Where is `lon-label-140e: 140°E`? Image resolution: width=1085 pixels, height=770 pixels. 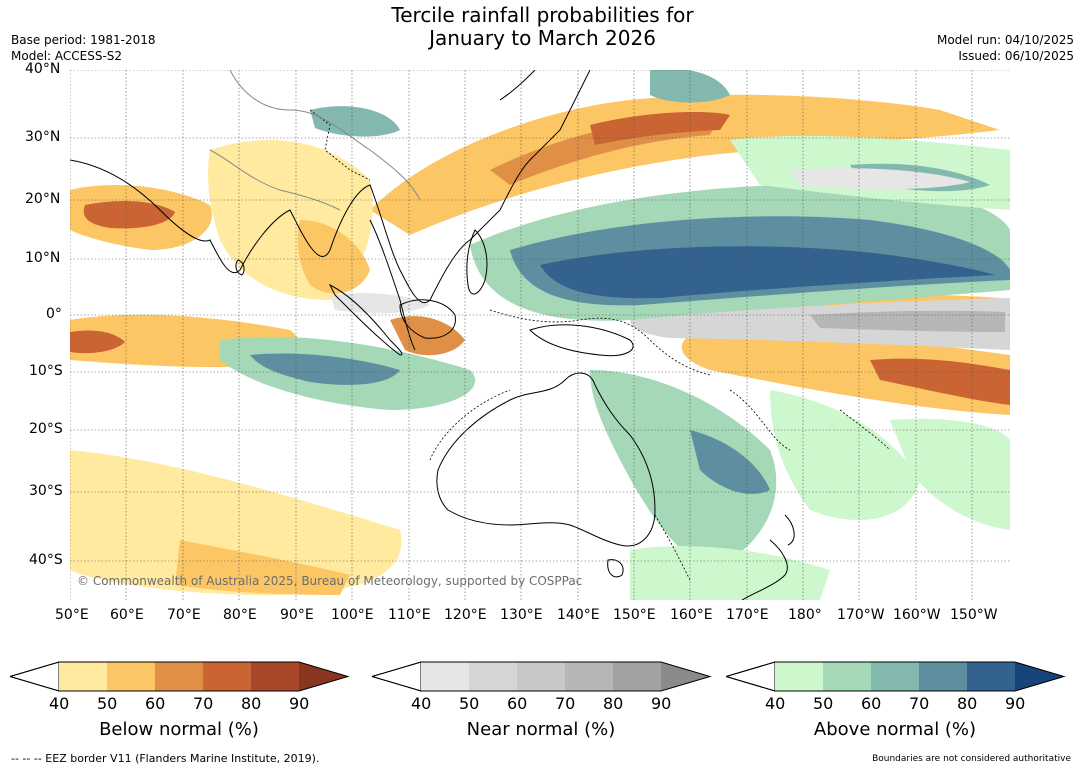 lon-label-140e: 140°E is located at coordinates (578, 615).